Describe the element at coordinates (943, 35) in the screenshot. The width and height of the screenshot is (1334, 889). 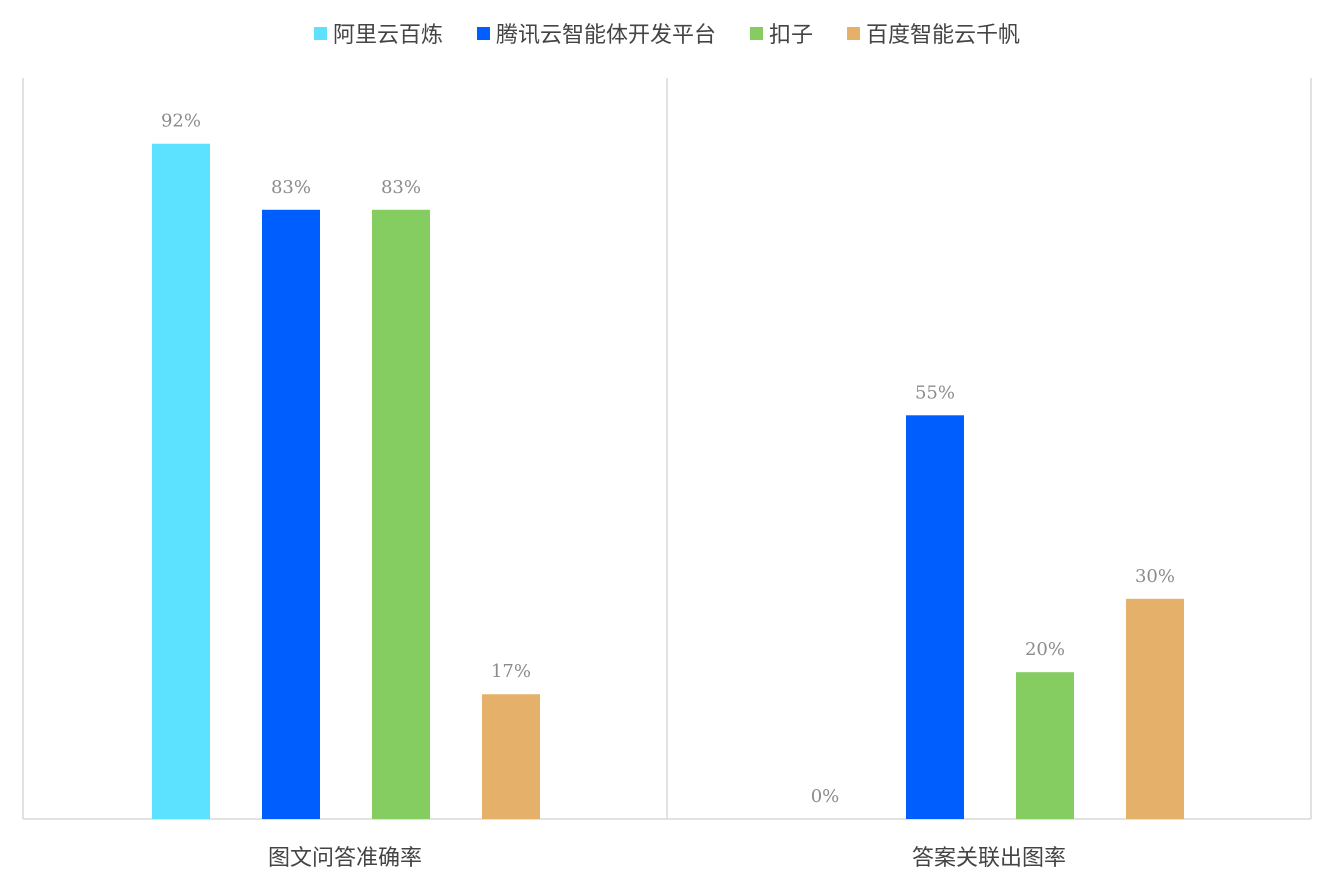
I see `legend-label: 百度智能云千帆` at that location.